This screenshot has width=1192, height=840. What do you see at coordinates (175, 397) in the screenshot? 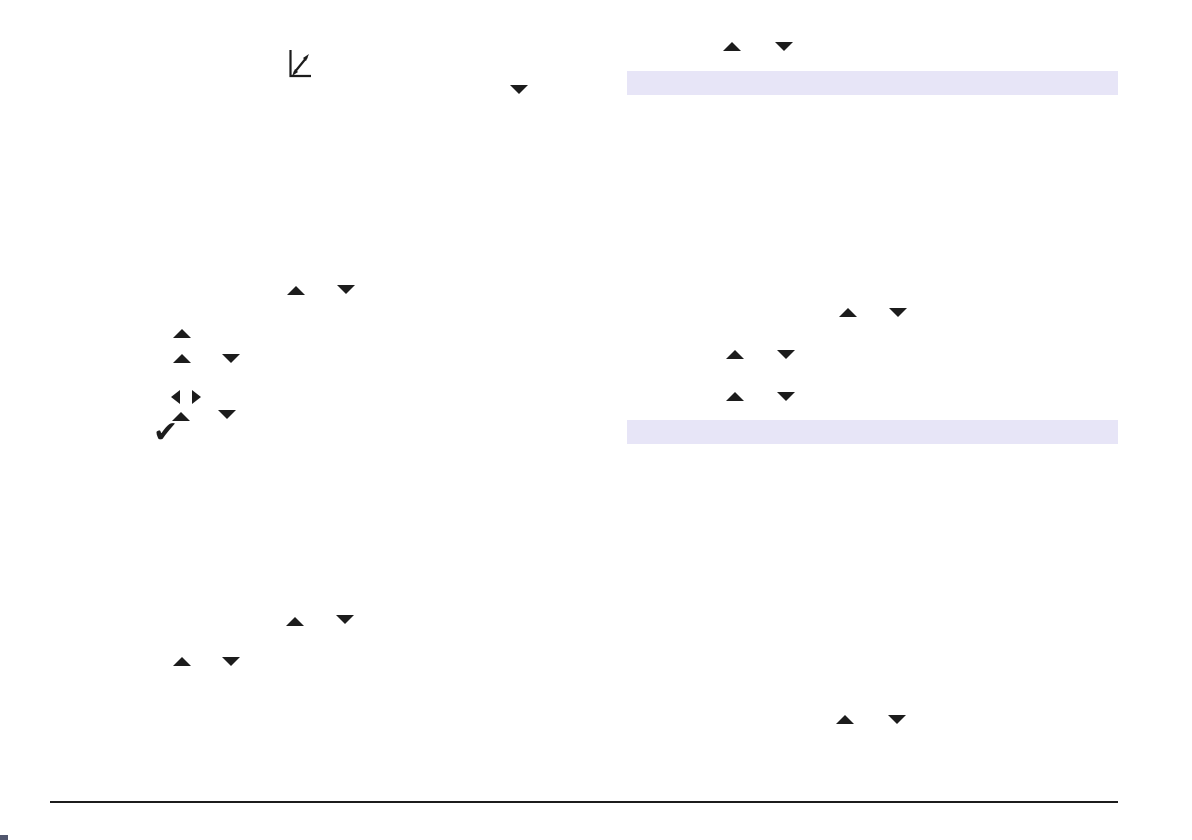
I see `arrow-left-key-icon` at bounding box center [175, 397].